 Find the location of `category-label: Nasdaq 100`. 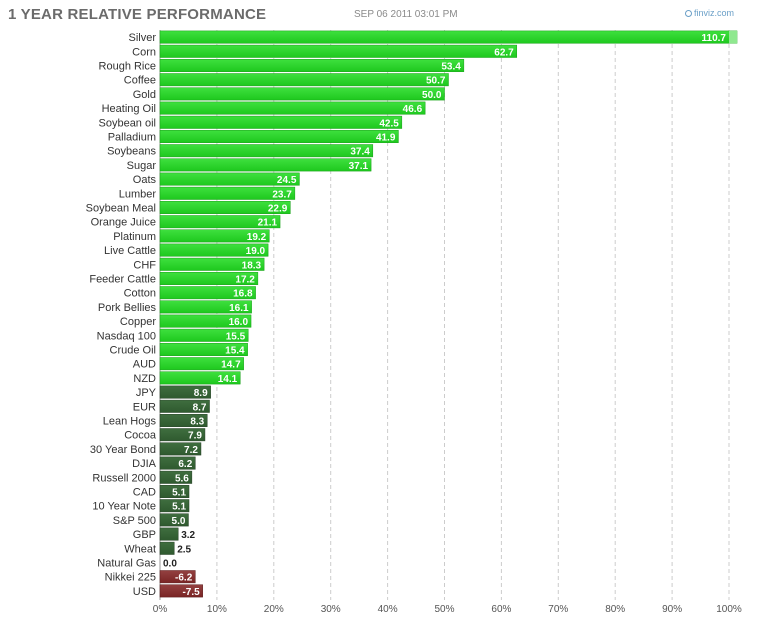

category-label: Nasdaq 100 is located at coordinates (126, 336).